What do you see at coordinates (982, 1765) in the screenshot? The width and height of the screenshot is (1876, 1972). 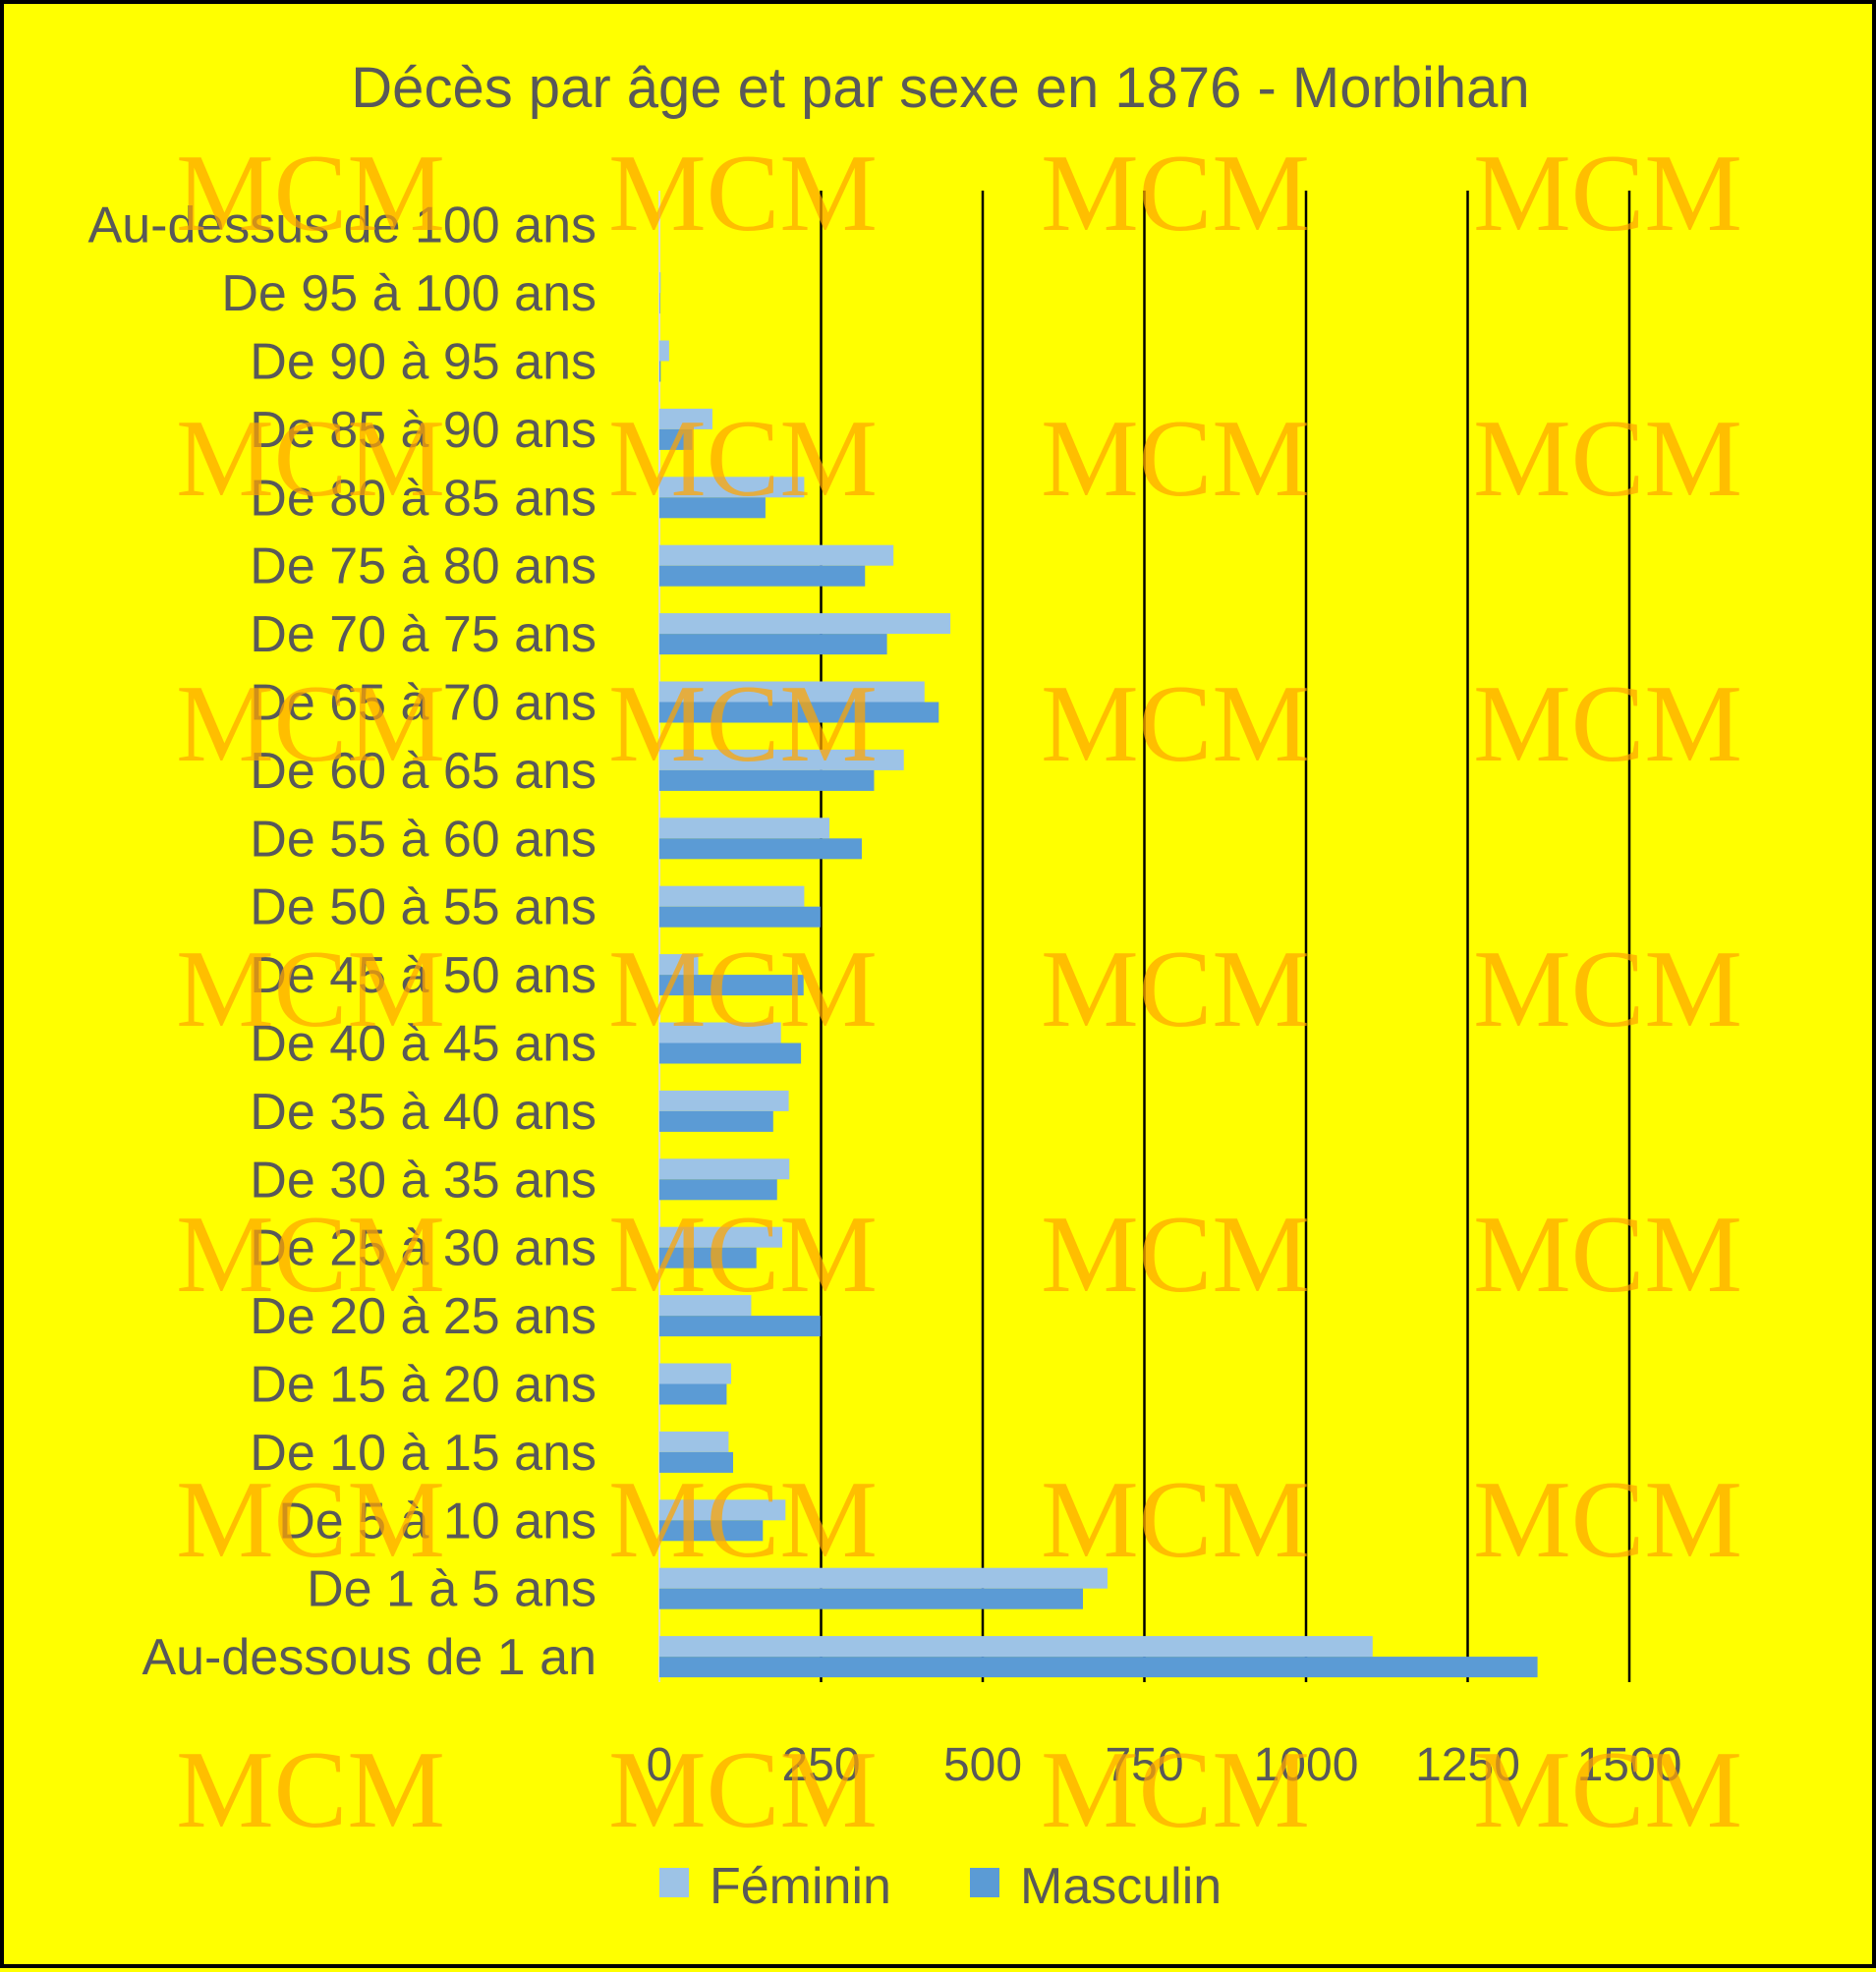 I see `x-tick-label: 500` at bounding box center [982, 1765].